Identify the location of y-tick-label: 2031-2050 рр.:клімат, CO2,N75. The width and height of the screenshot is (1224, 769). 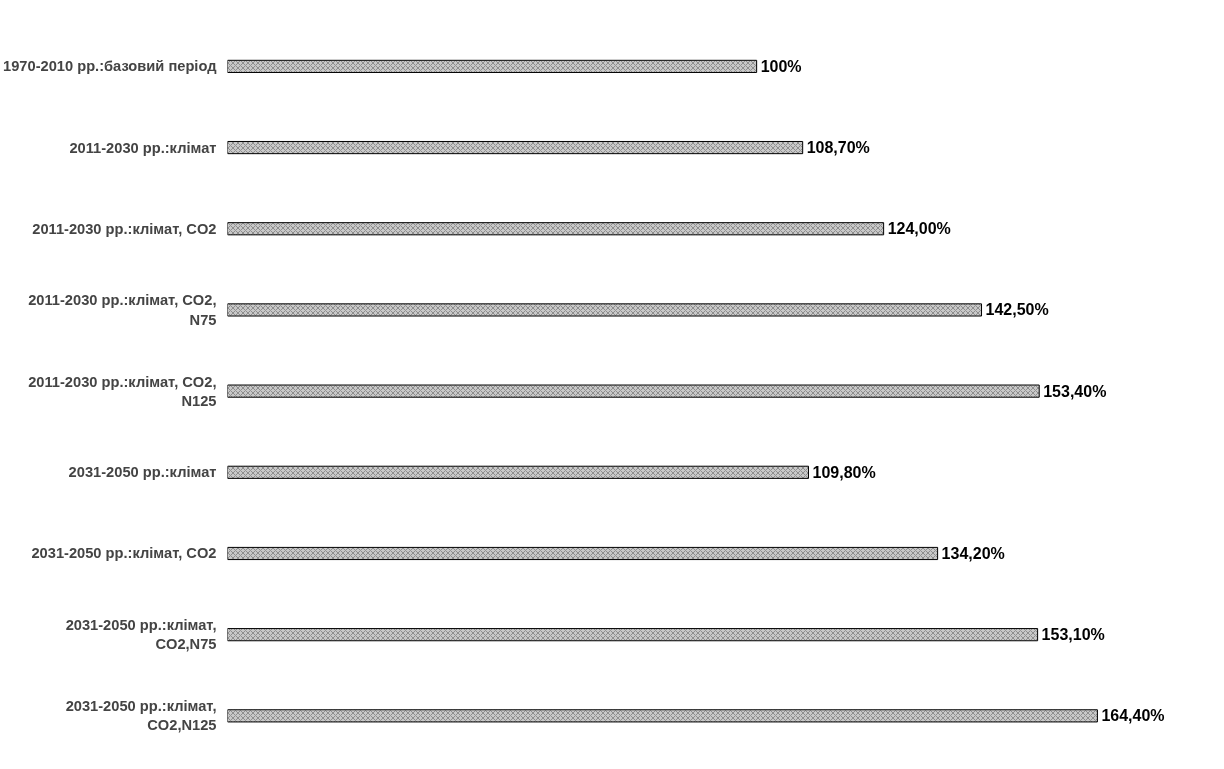
(141, 635).